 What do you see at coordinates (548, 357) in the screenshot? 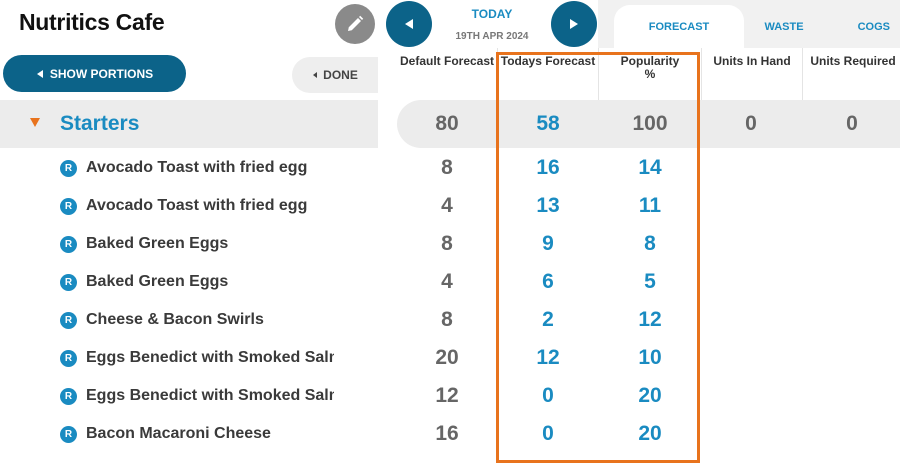
I see `todays-forecast-cell: 12` at bounding box center [548, 357].